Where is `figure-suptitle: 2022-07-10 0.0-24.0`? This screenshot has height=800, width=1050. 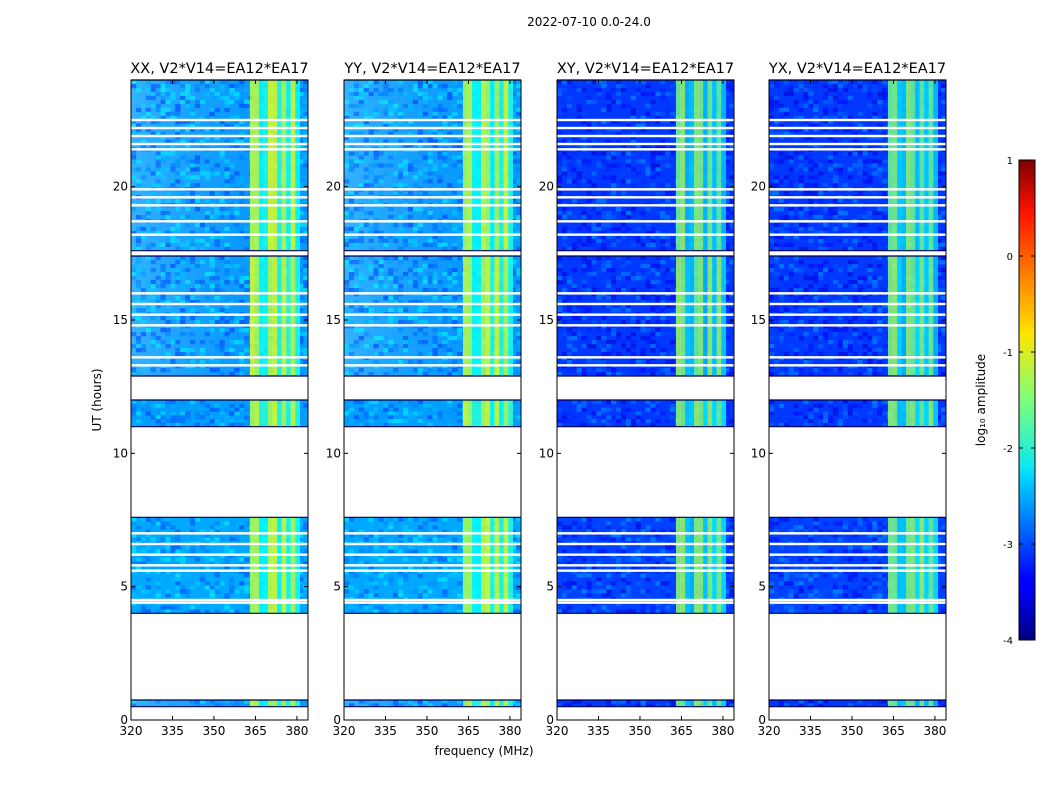 figure-suptitle: 2022-07-10 0.0-24.0 is located at coordinates (589, 22).